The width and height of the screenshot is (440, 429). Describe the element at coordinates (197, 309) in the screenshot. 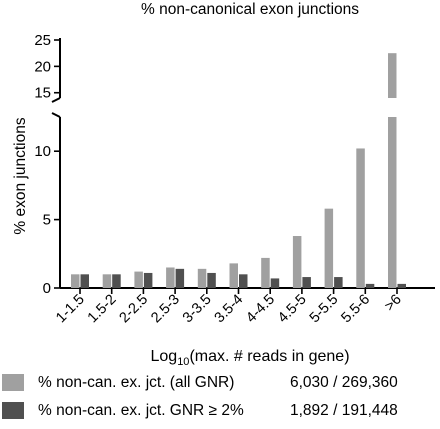

I see `x-tick-label: 3-3.5` at that location.